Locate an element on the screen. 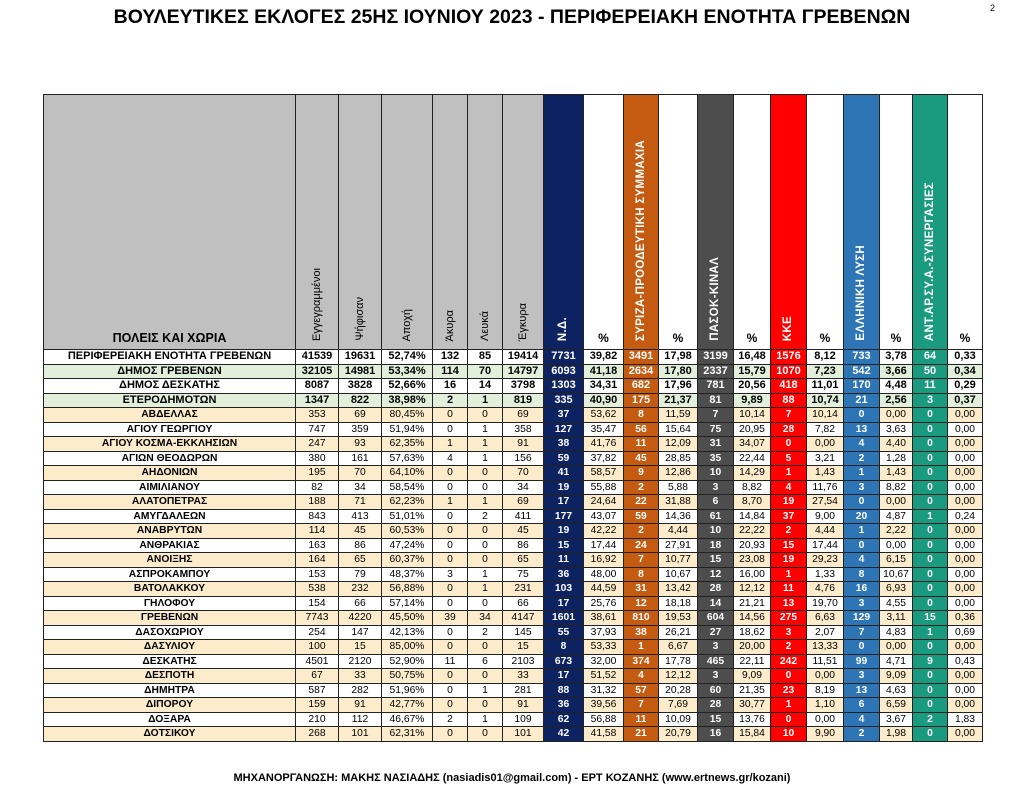 This screenshot has width=1024, height=791. pasok-votes-cell: 12 is located at coordinates (715, 574).